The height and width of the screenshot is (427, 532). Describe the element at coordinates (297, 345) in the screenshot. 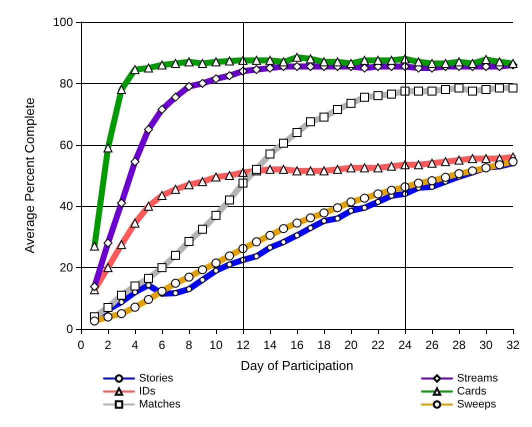

I see `x-tick-label: 16` at that location.